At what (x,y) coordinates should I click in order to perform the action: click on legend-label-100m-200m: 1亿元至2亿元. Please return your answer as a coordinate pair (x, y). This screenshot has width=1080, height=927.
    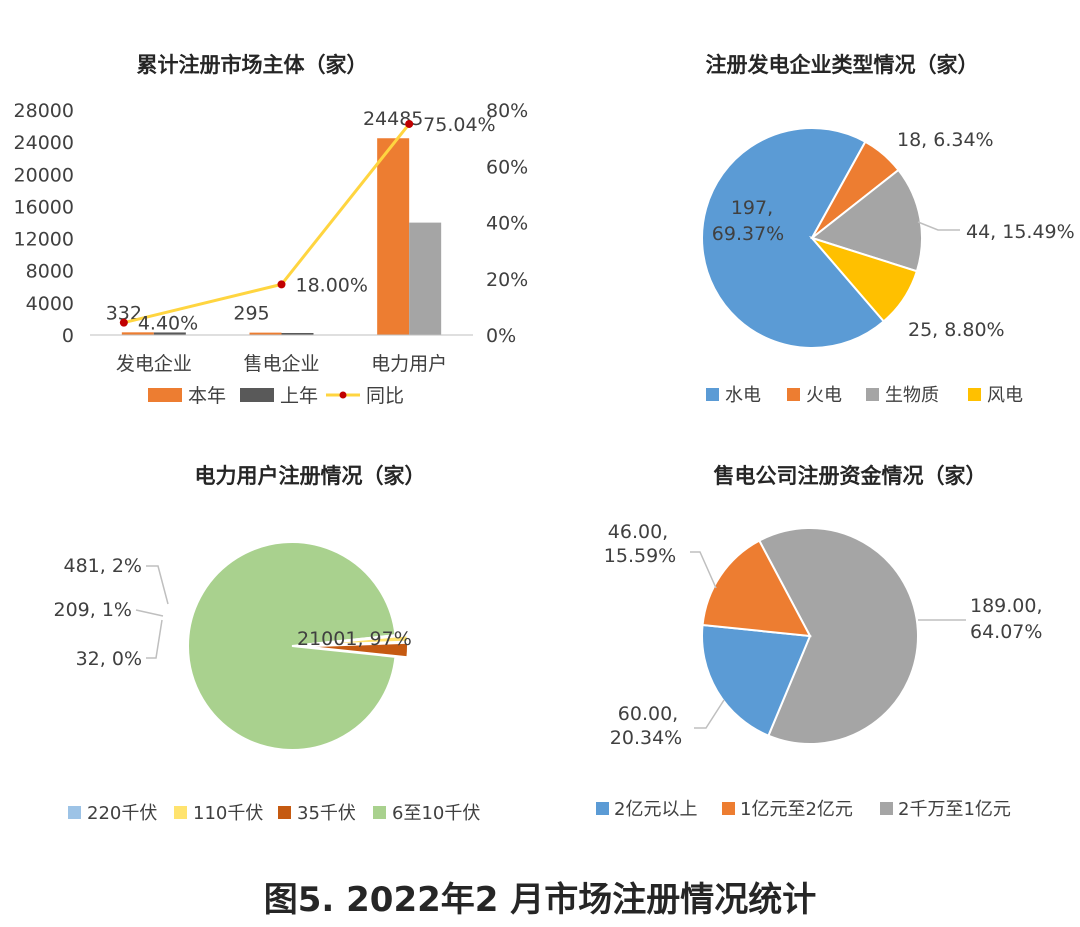
    Looking at the image, I should click on (796, 809).